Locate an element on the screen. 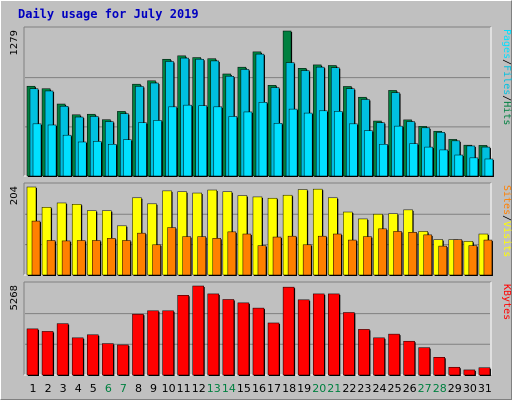 The height and width of the screenshot is (400, 512). day-label-26: 26 is located at coordinates (410, 388).